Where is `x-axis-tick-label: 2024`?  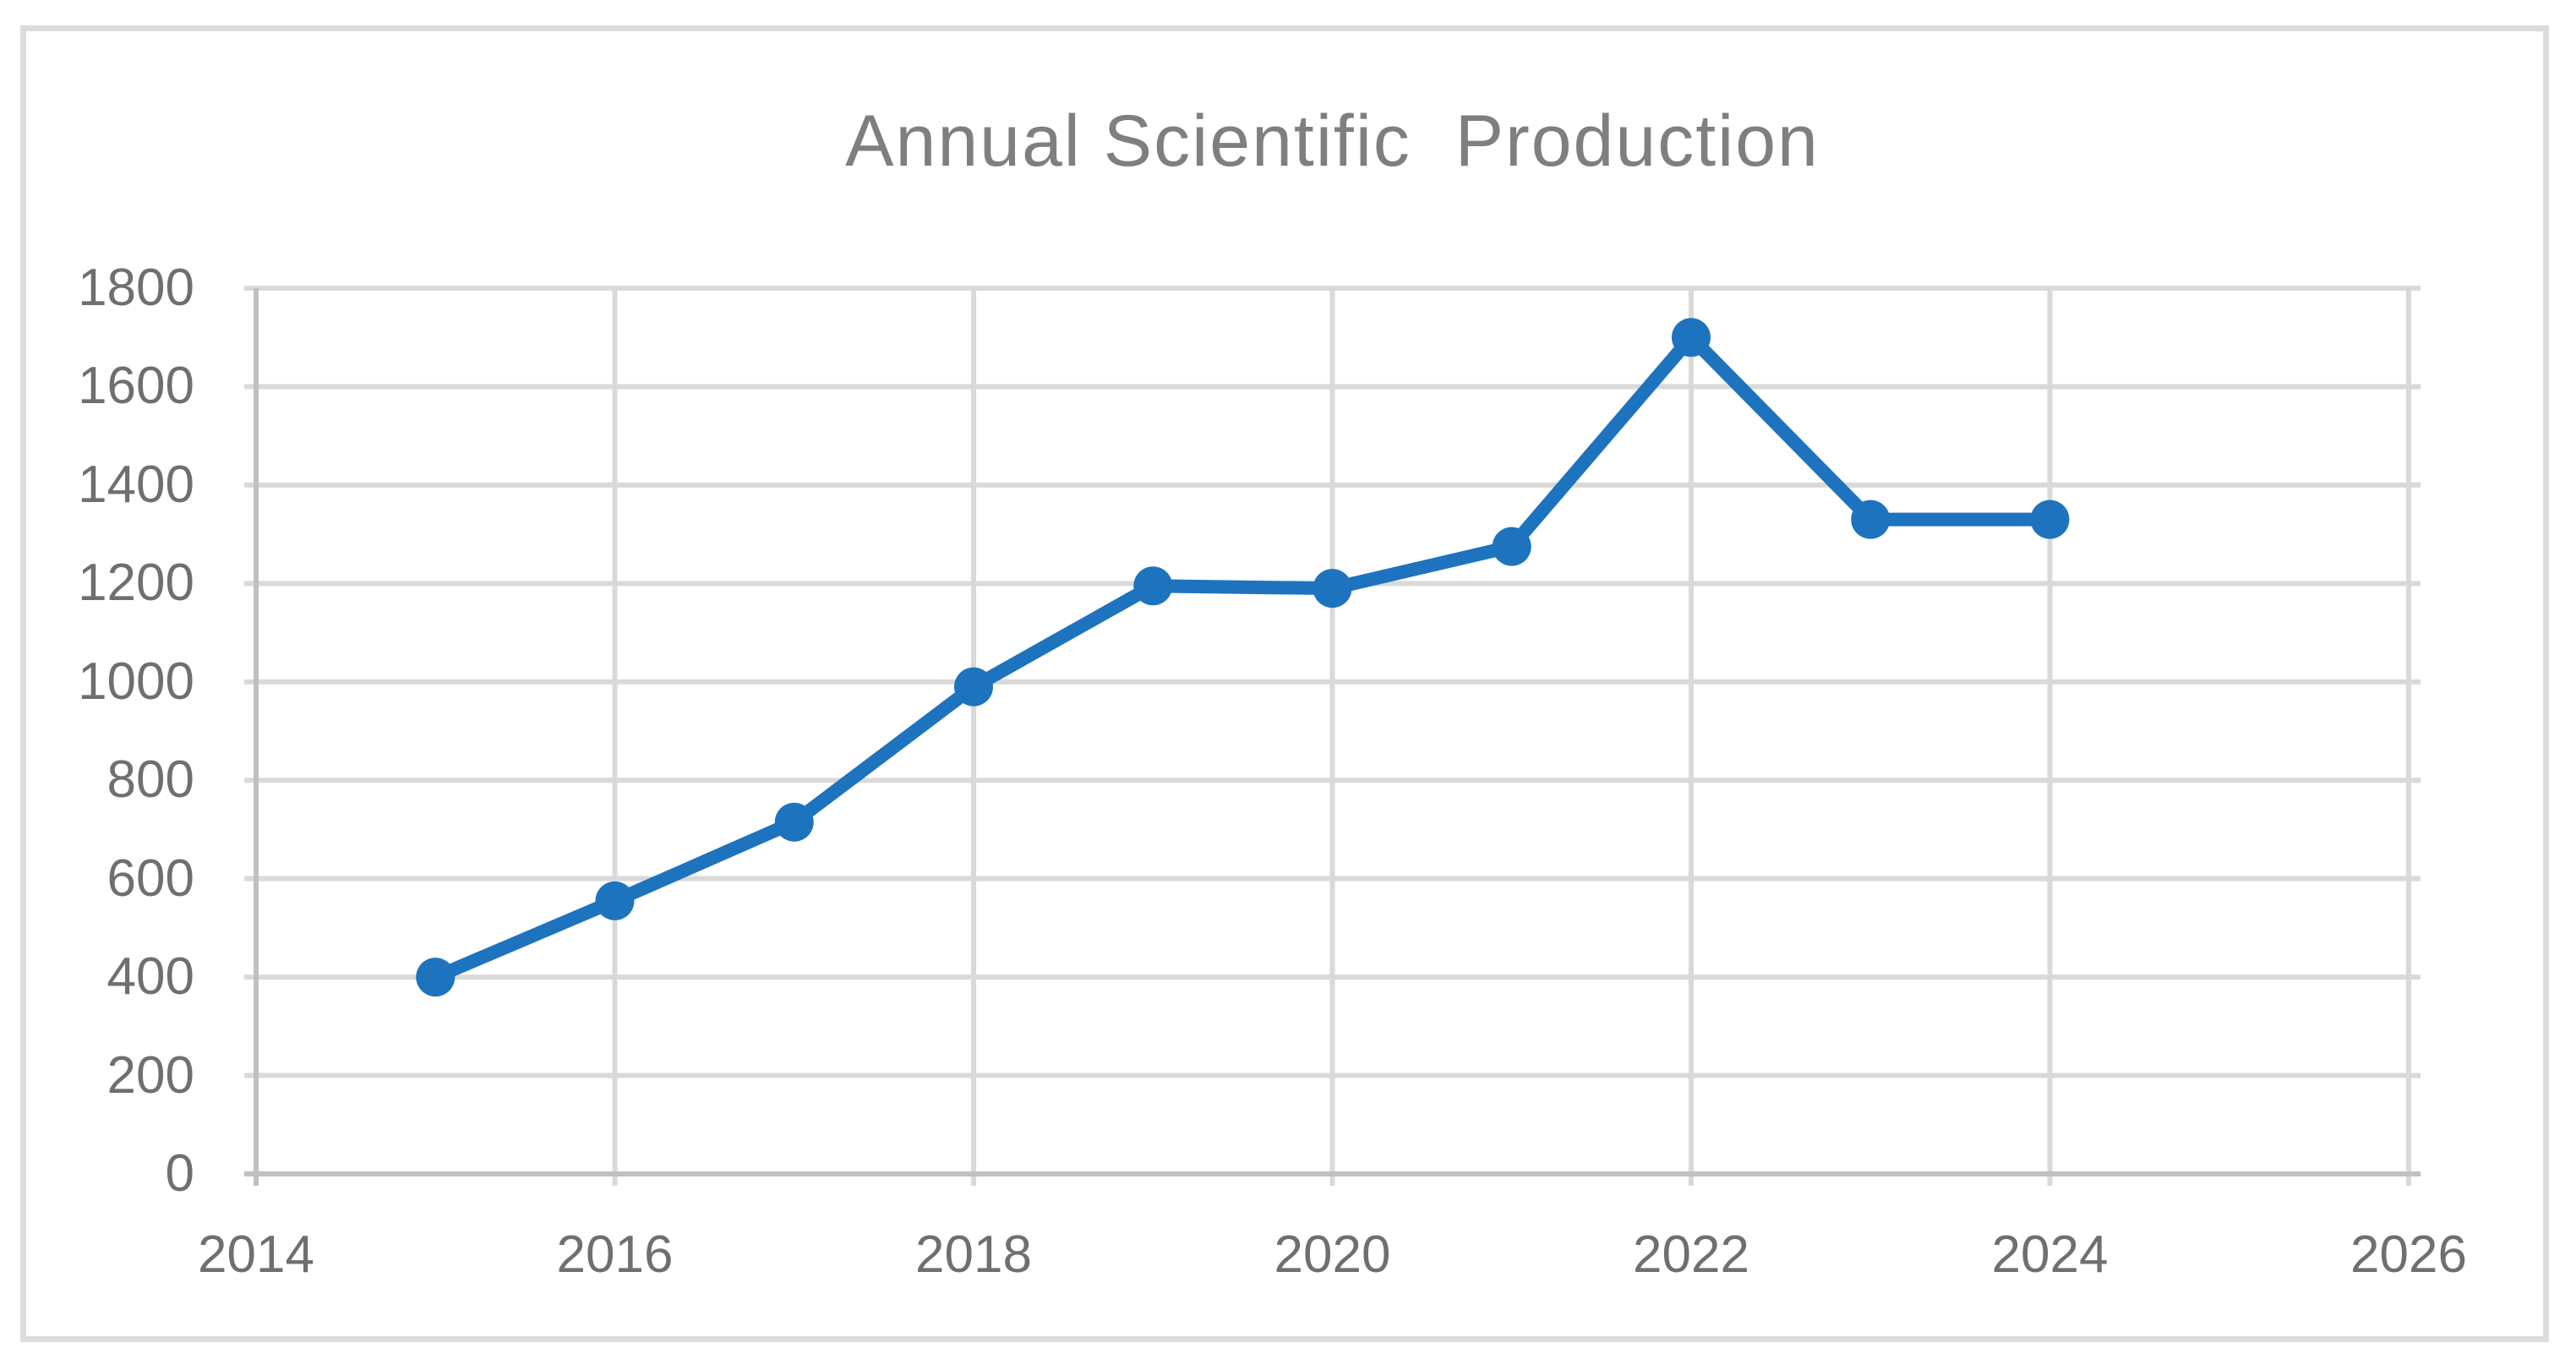 x-axis-tick-label: 2024 is located at coordinates (2050, 1254).